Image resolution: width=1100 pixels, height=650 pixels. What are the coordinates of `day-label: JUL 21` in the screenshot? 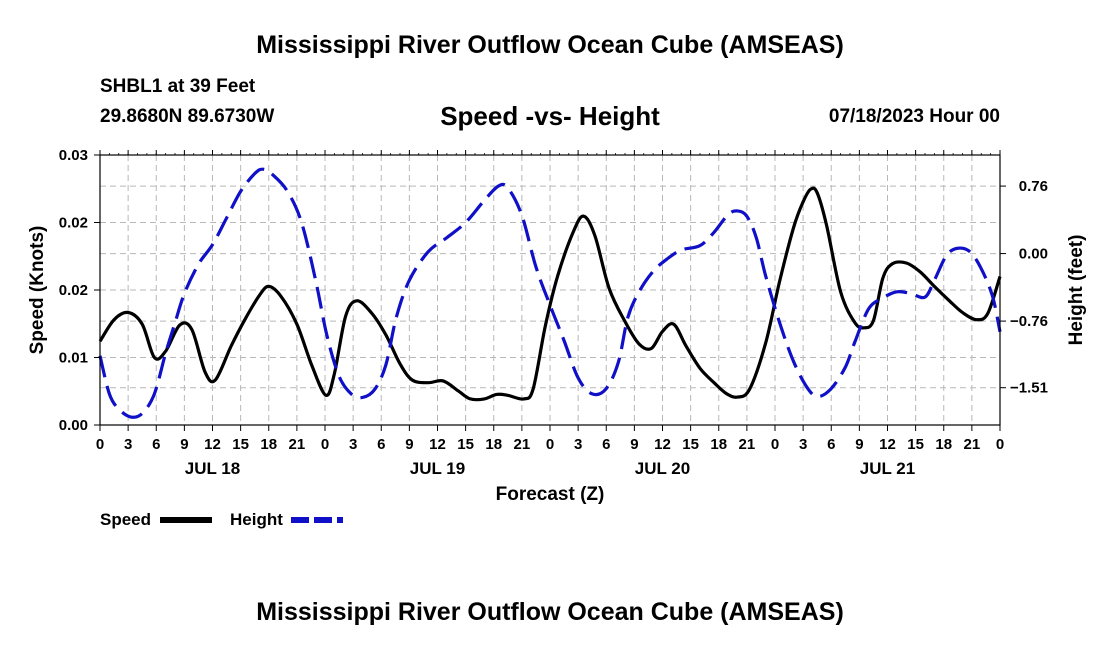 It's located at (887, 468).